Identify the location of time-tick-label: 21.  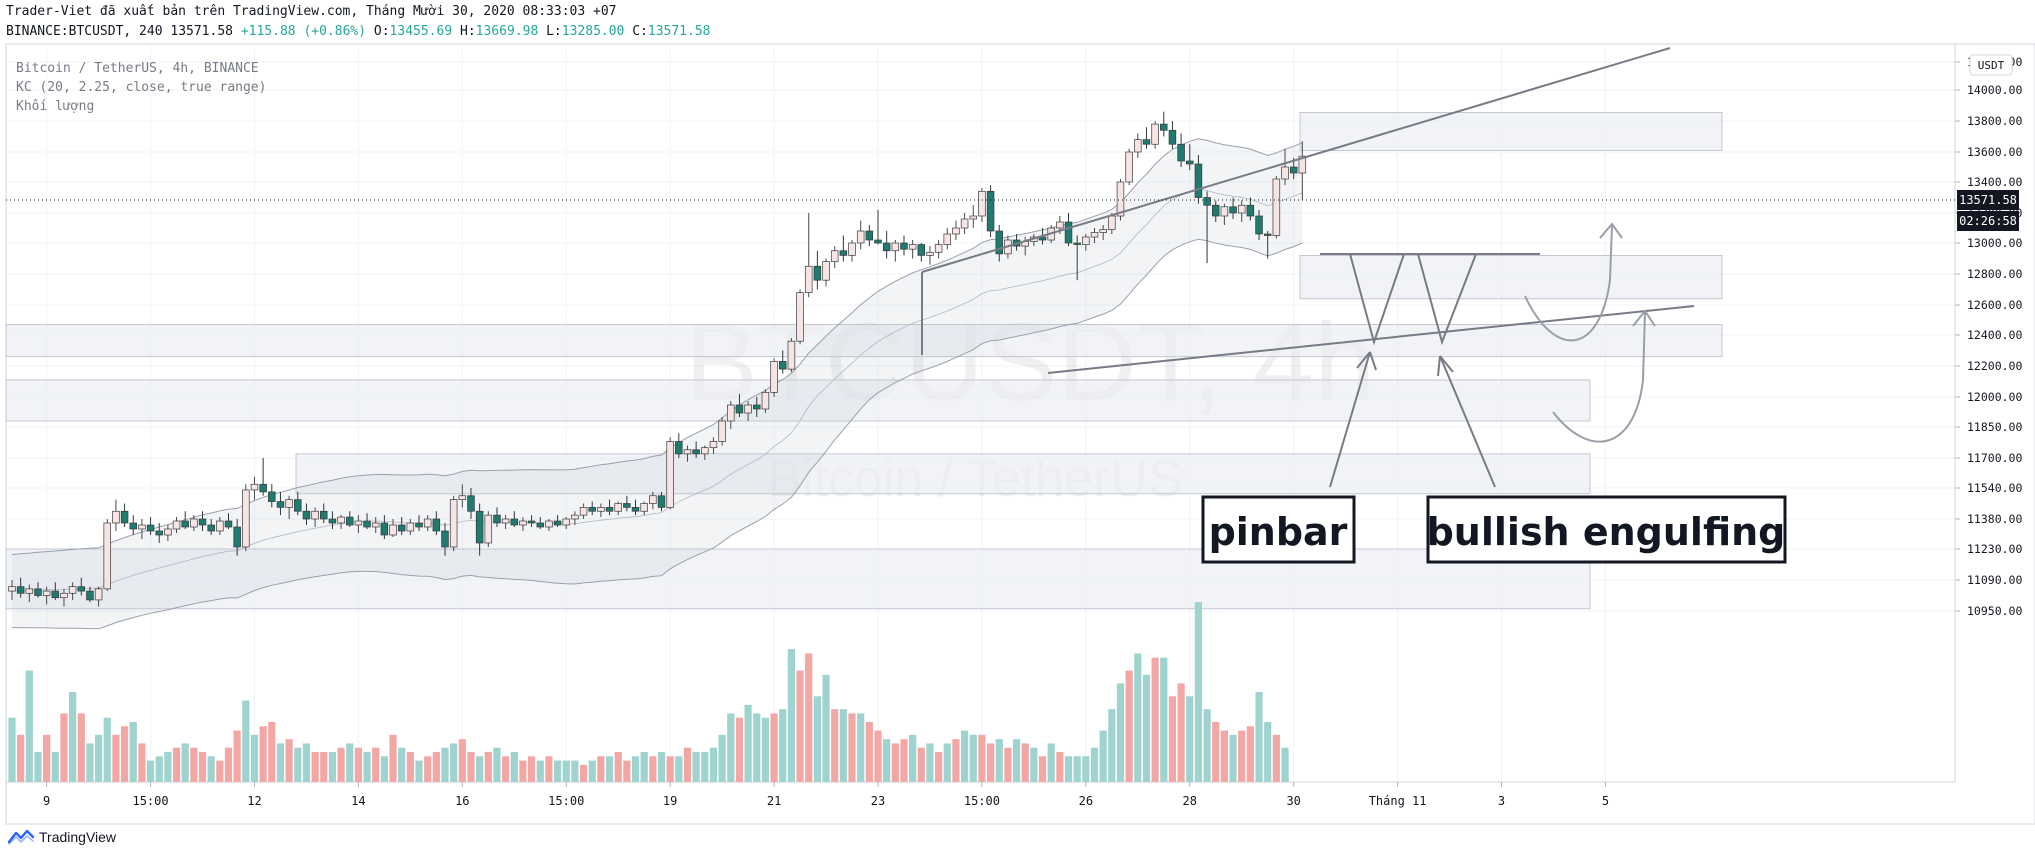
(774, 801).